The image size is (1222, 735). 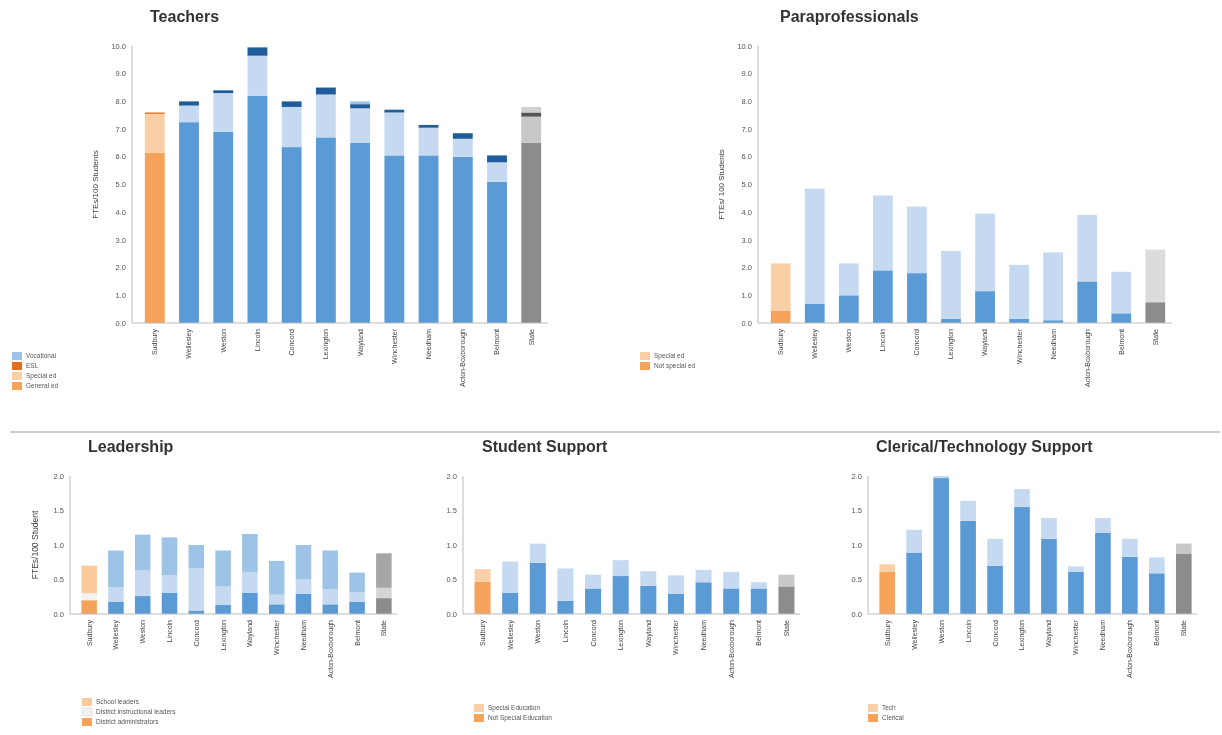 What do you see at coordinates (131, 446) in the screenshot?
I see `chart-title: Leadership` at bounding box center [131, 446].